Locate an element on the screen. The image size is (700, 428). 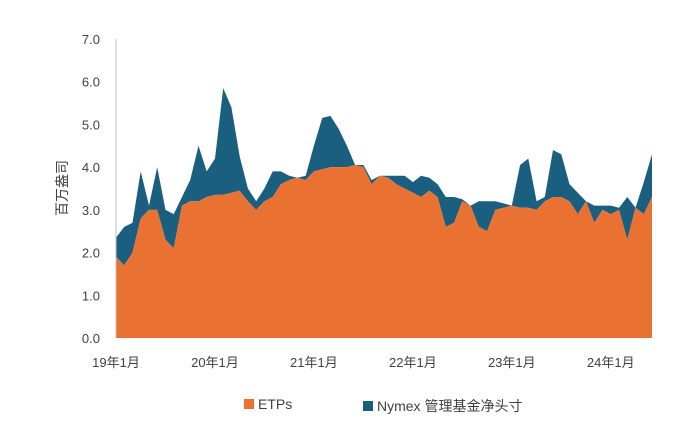
legend-item-etps: ETPs is located at coordinates (268, 404).